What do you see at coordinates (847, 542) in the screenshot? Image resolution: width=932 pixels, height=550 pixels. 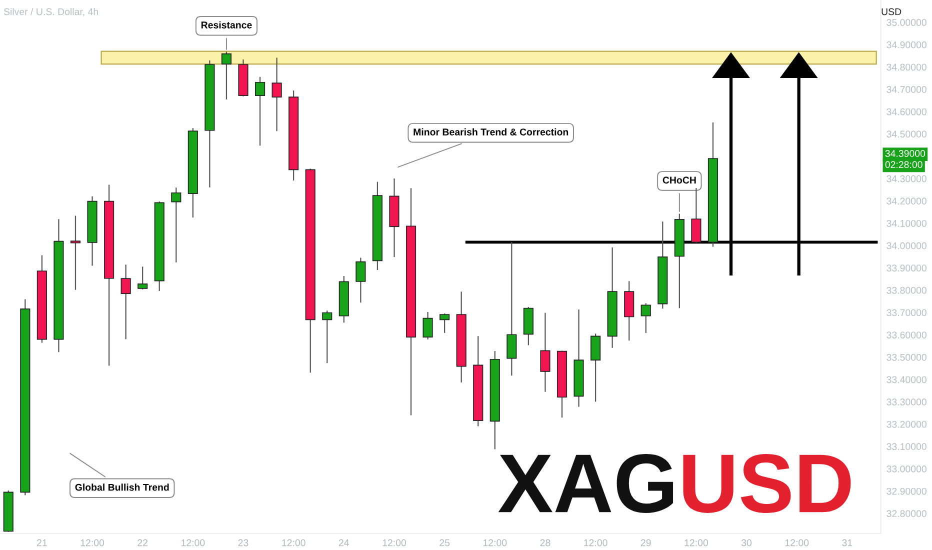 I see `x-tick-label: 31` at bounding box center [847, 542].